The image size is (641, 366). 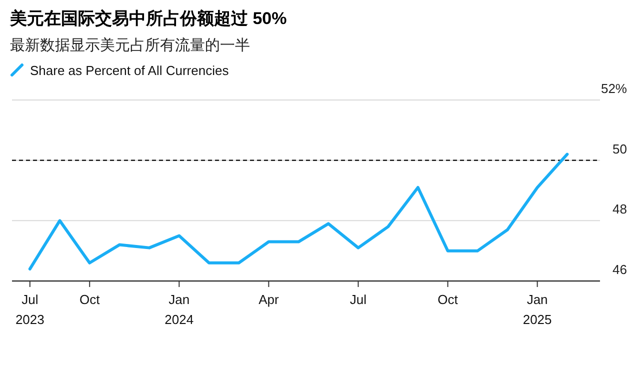 I want to click on x-tick-label: Jul 2023, so click(x=29, y=309).